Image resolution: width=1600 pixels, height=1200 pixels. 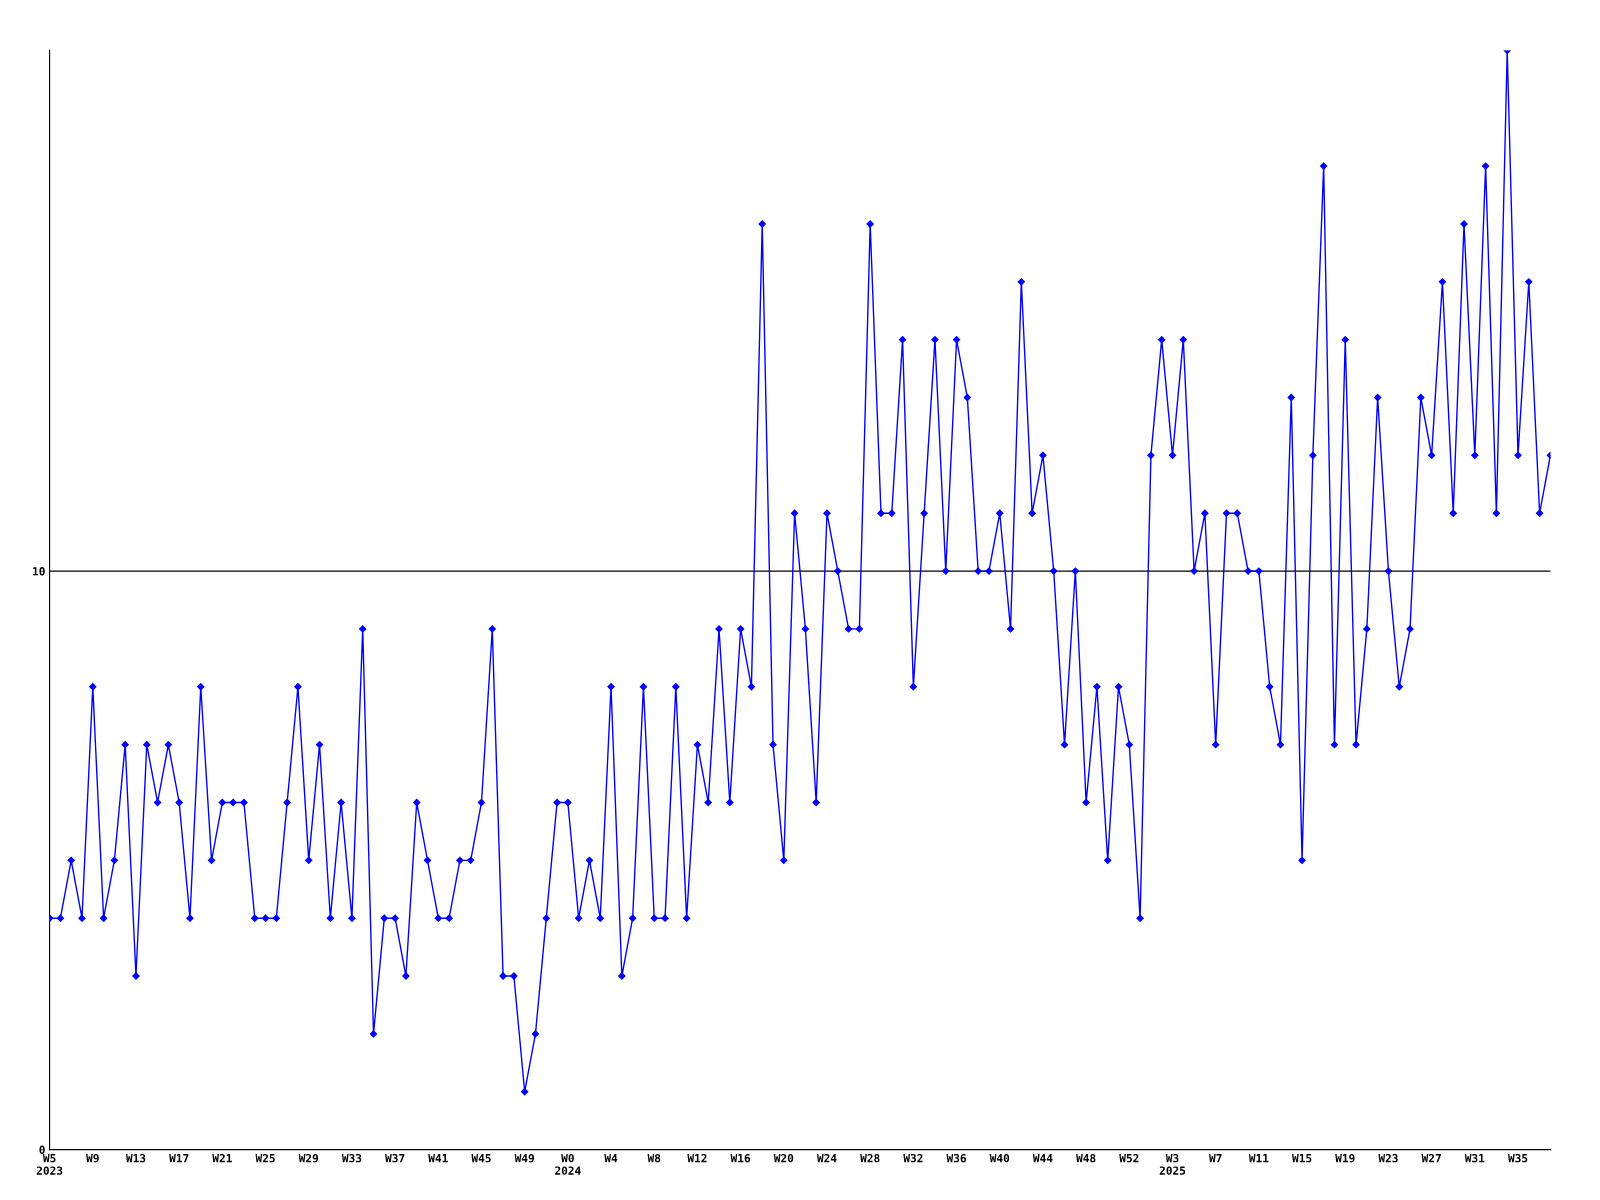 What do you see at coordinates (611, 1158) in the screenshot?
I see `x-tick-label: W4` at bounding box center [611, 1158].